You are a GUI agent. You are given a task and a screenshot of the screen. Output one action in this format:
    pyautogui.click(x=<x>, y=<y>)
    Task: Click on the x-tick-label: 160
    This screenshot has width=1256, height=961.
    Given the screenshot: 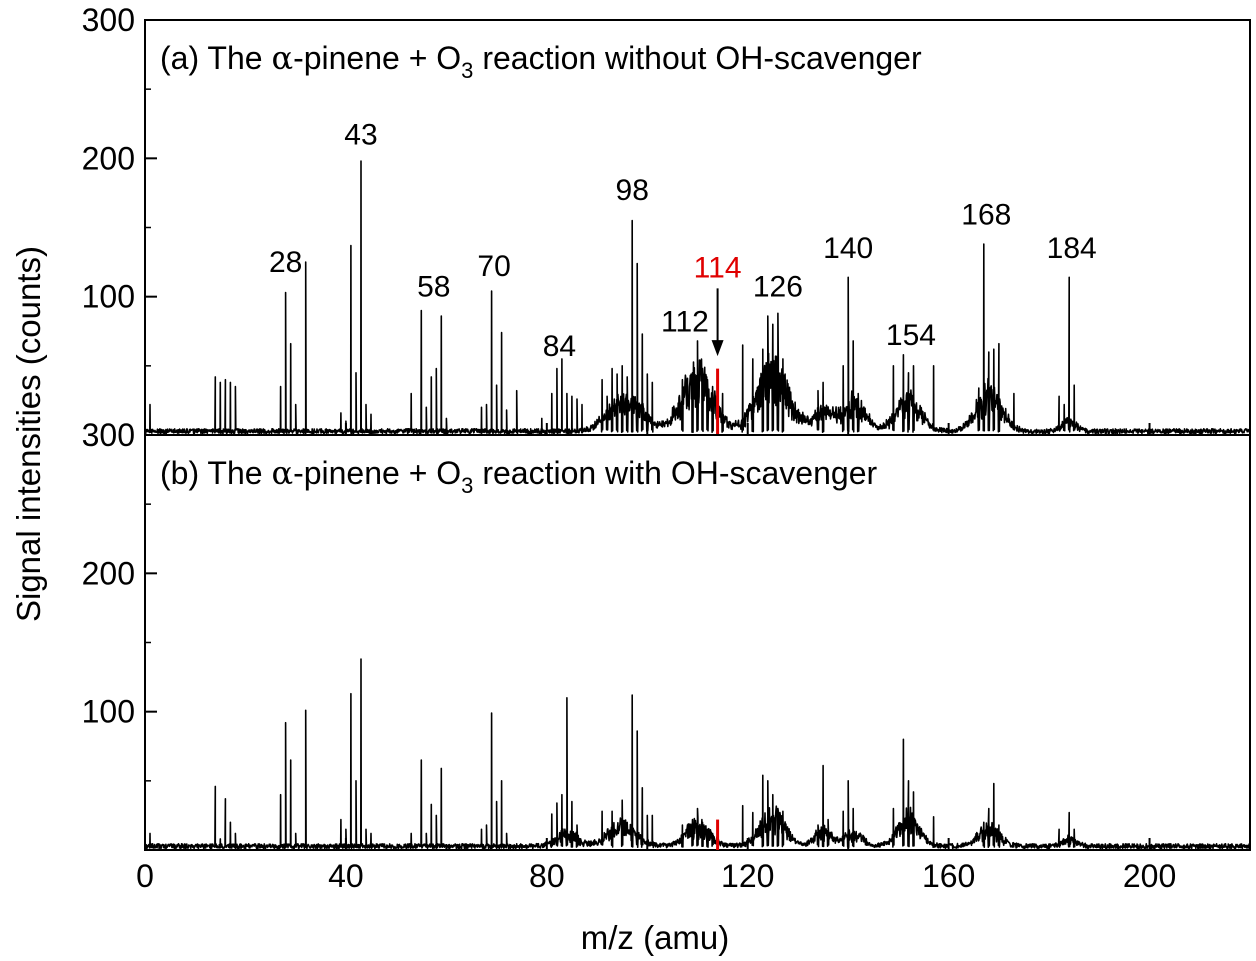 What is the action you would take?
    pyautogui.click(x=948, y=876)
    